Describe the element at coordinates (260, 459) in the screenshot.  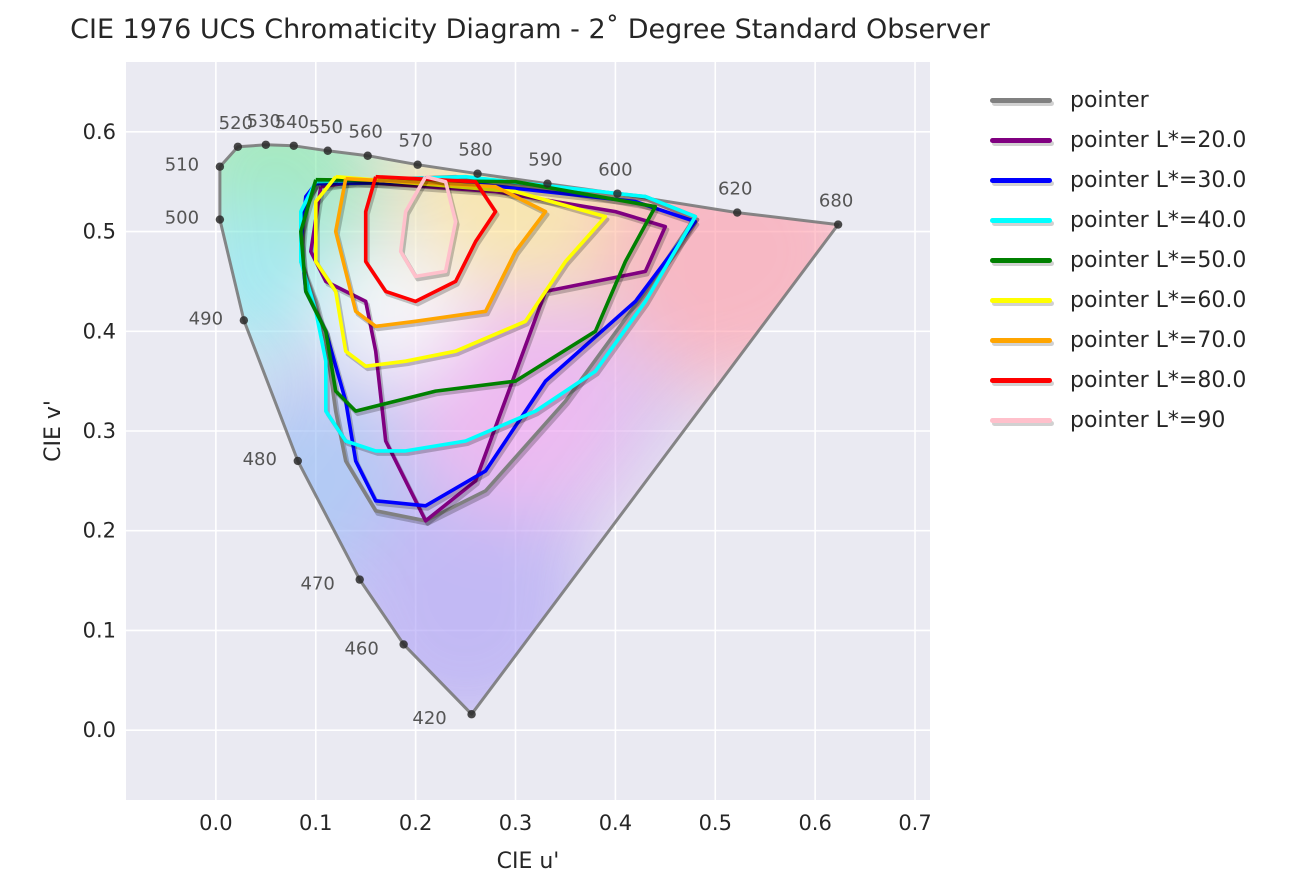
I see `wavelength-label: 480` at that location.